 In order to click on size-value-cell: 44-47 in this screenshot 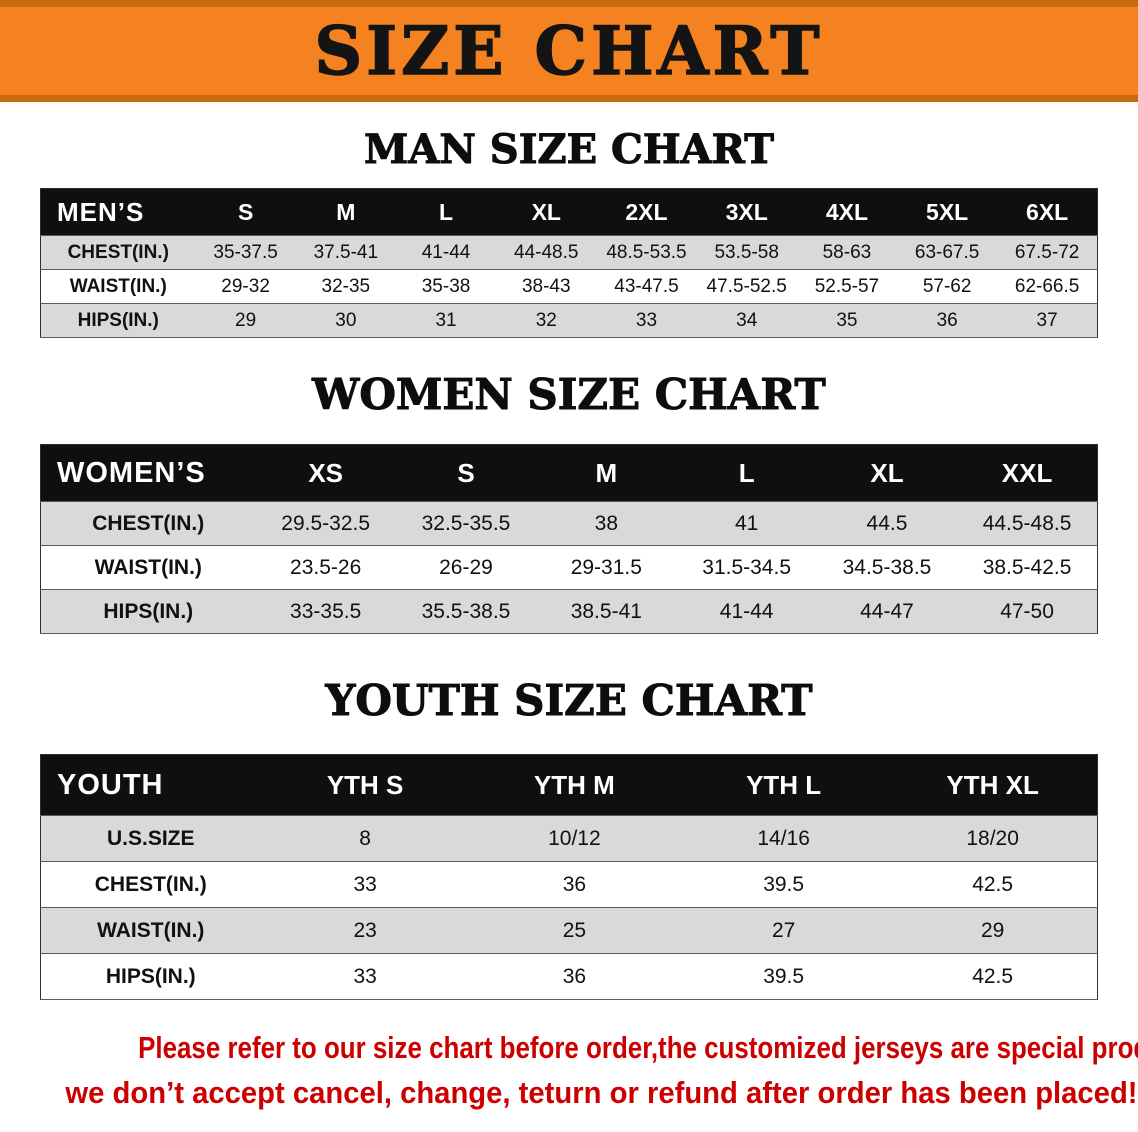, I will do `click(887, 612)`.